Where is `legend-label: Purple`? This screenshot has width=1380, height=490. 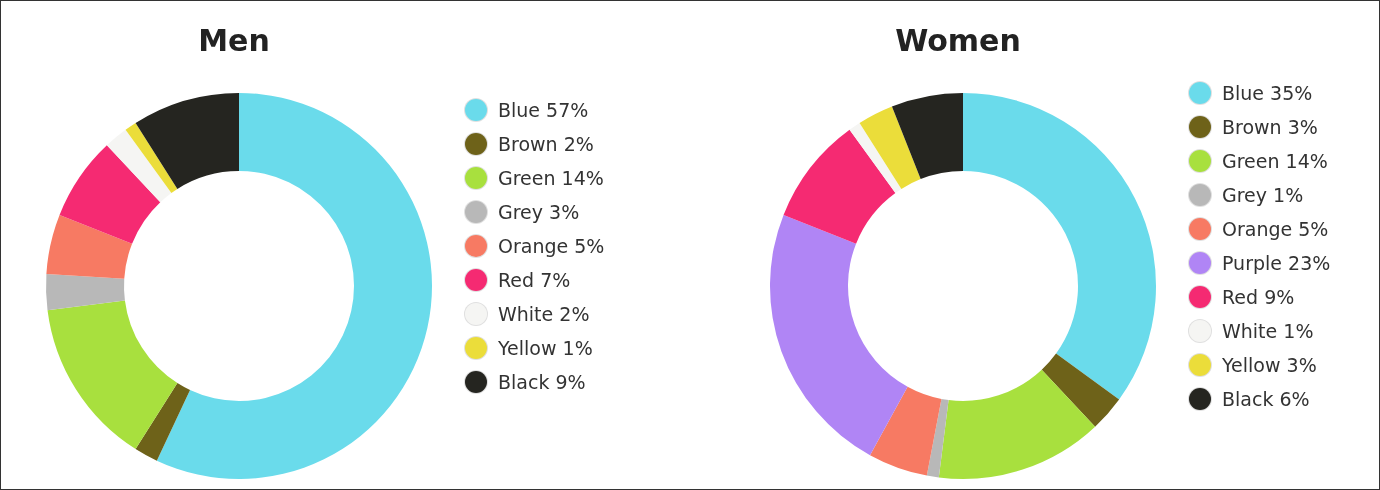
legend-label: Purple is located at coordinates (1252, 263).